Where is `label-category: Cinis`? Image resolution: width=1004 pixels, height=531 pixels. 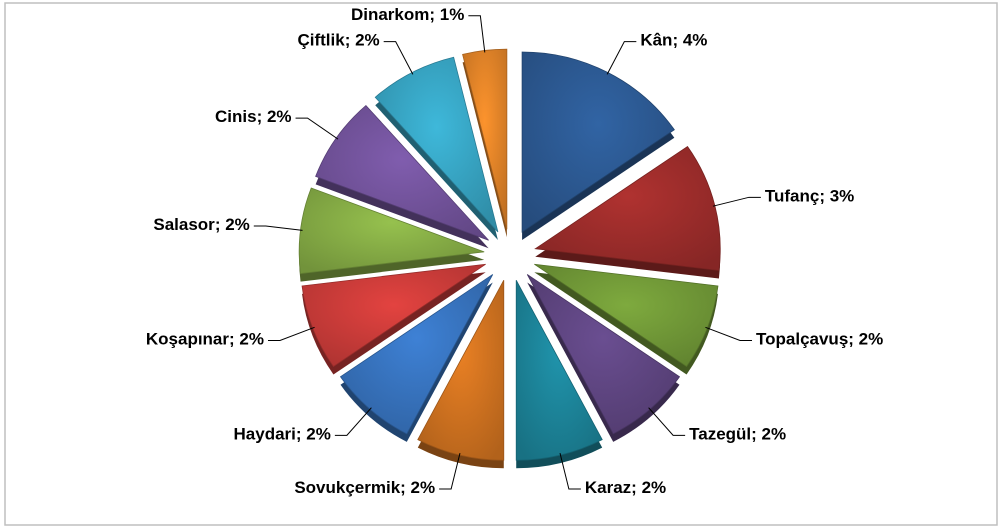
label-category: Cinis is located at coordinates (236, 117).